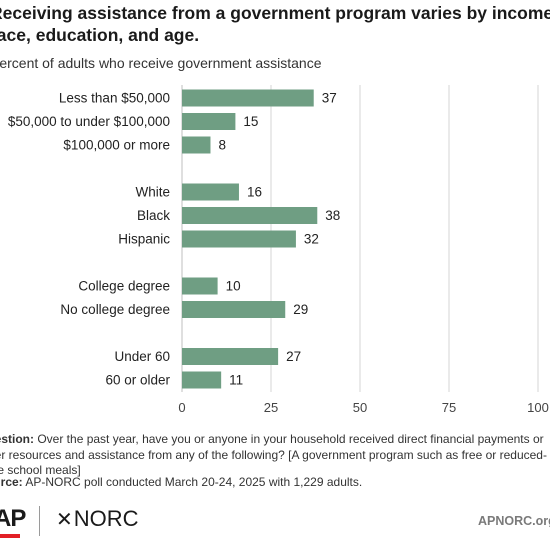 The height and width of the screenshot is (550, 550). Describe the element at coordinates (300, 309) in the screenshot. I see `data-label: 29` at that location.